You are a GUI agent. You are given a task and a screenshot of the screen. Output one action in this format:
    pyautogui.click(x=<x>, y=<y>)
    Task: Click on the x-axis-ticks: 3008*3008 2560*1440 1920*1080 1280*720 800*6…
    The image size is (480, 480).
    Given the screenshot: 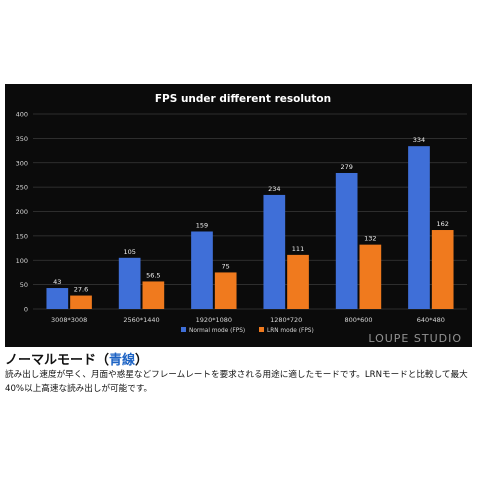 What is the action you would take?
    pyautogui.click(x=248, y=320)
    